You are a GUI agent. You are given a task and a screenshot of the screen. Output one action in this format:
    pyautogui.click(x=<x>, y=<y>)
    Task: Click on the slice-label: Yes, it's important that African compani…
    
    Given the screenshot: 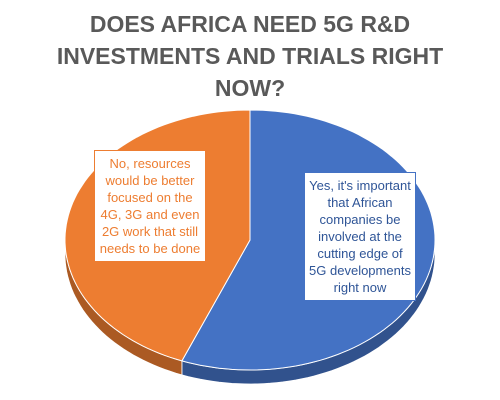 What is the action you would take?
    pyautogui.click(x=360, y=236)
    